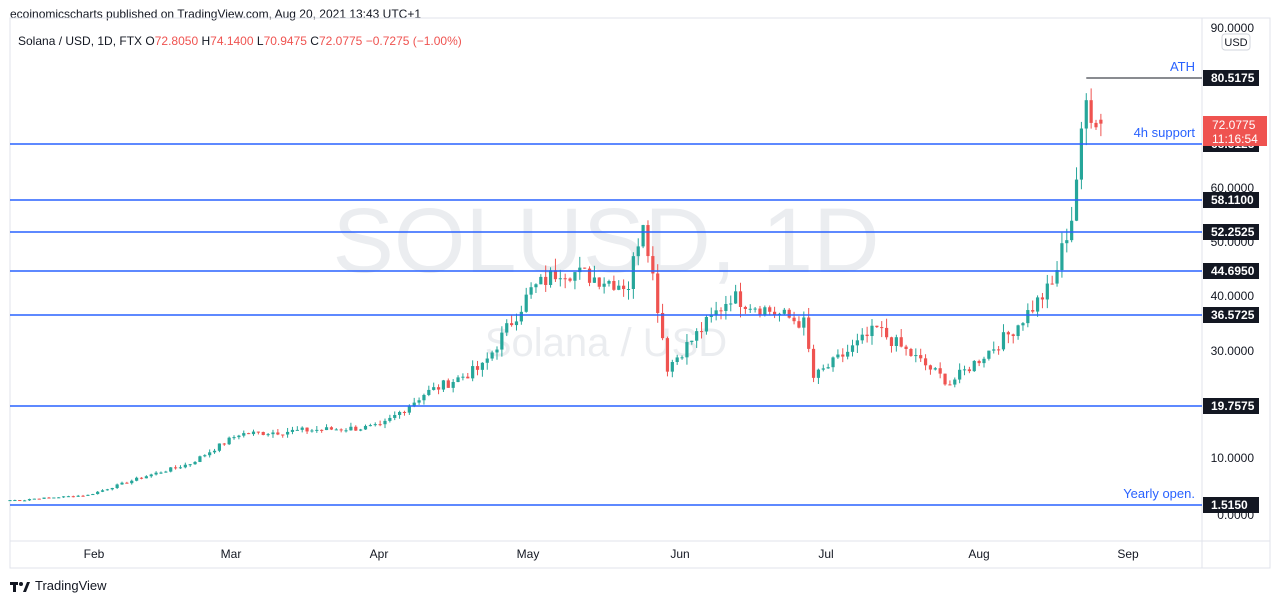 The width and height of the screenshot is (1280, 604). I want to click on level-price-label: 80.5175, so click(1233, 78).